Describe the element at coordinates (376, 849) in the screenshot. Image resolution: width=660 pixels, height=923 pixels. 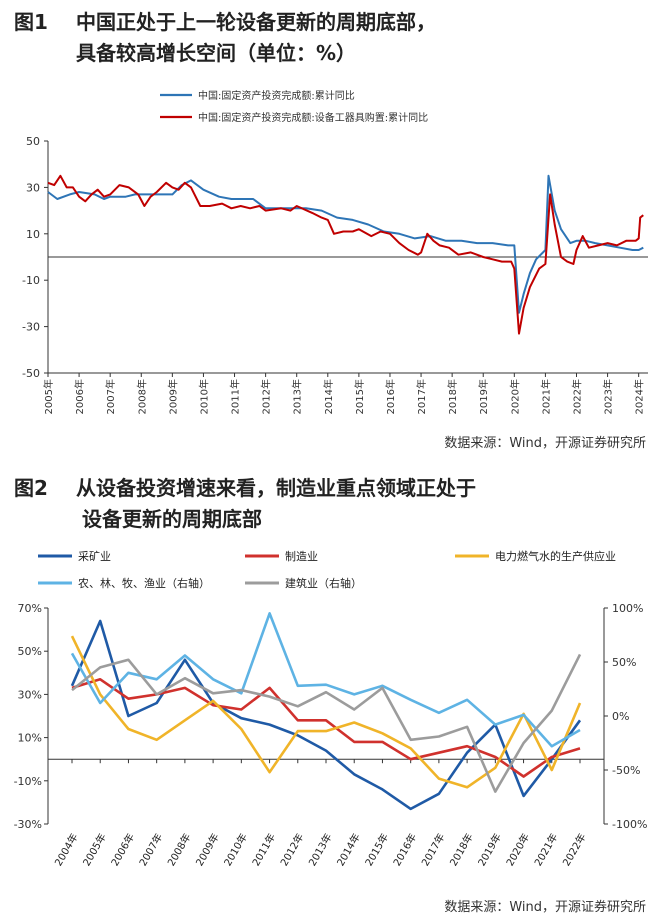
I see `chart2-xtick-label-11: 2015年` at that location.